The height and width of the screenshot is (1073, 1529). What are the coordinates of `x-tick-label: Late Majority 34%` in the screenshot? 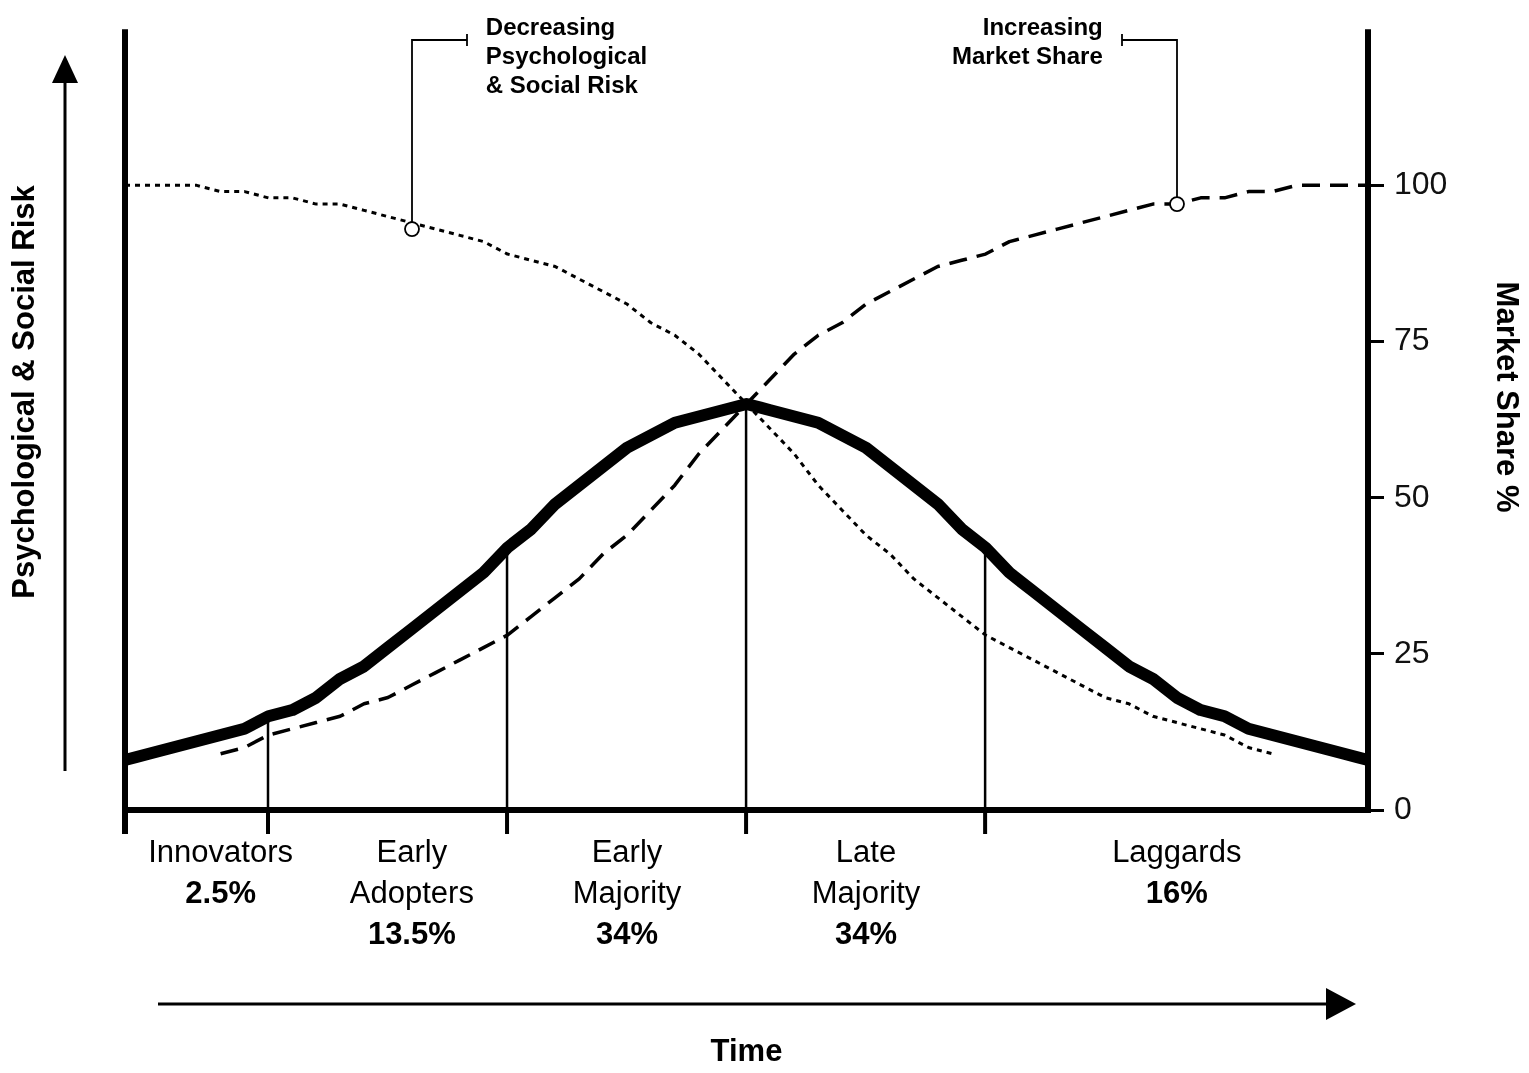 It's located at (866, 892).